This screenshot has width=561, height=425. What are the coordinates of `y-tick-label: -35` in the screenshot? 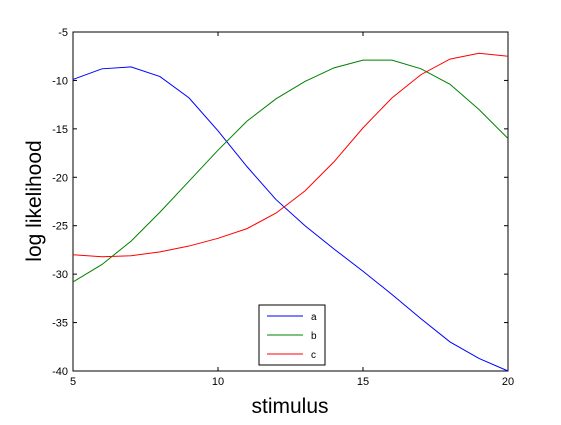 It's located at (60, 324).